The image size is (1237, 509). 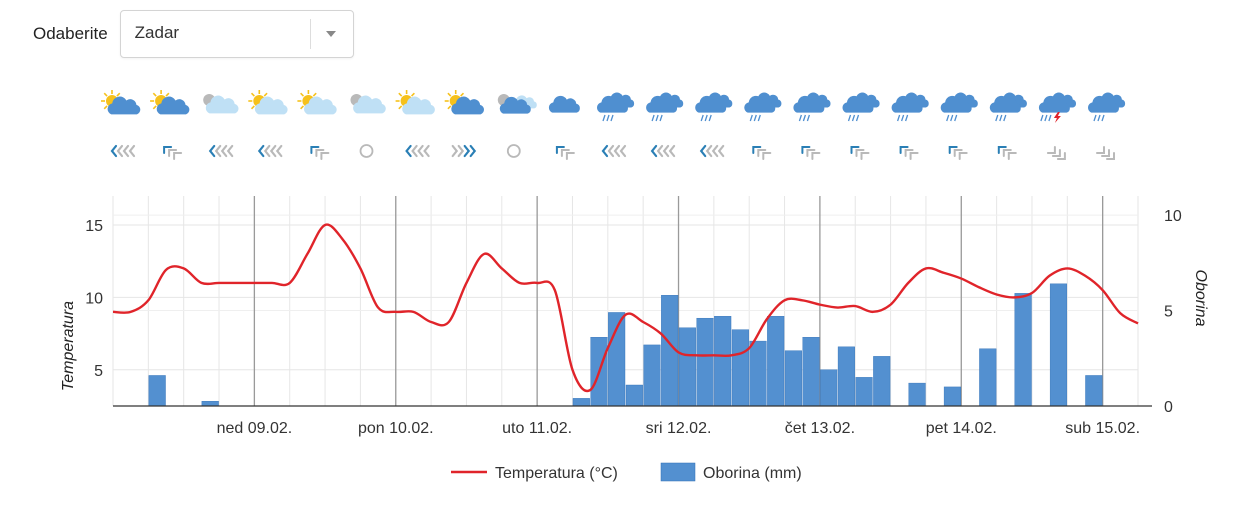 What do you see at coordinates (366, 151) in the screenshot?
I see `calm-icon` at bounding box center [366, 151].